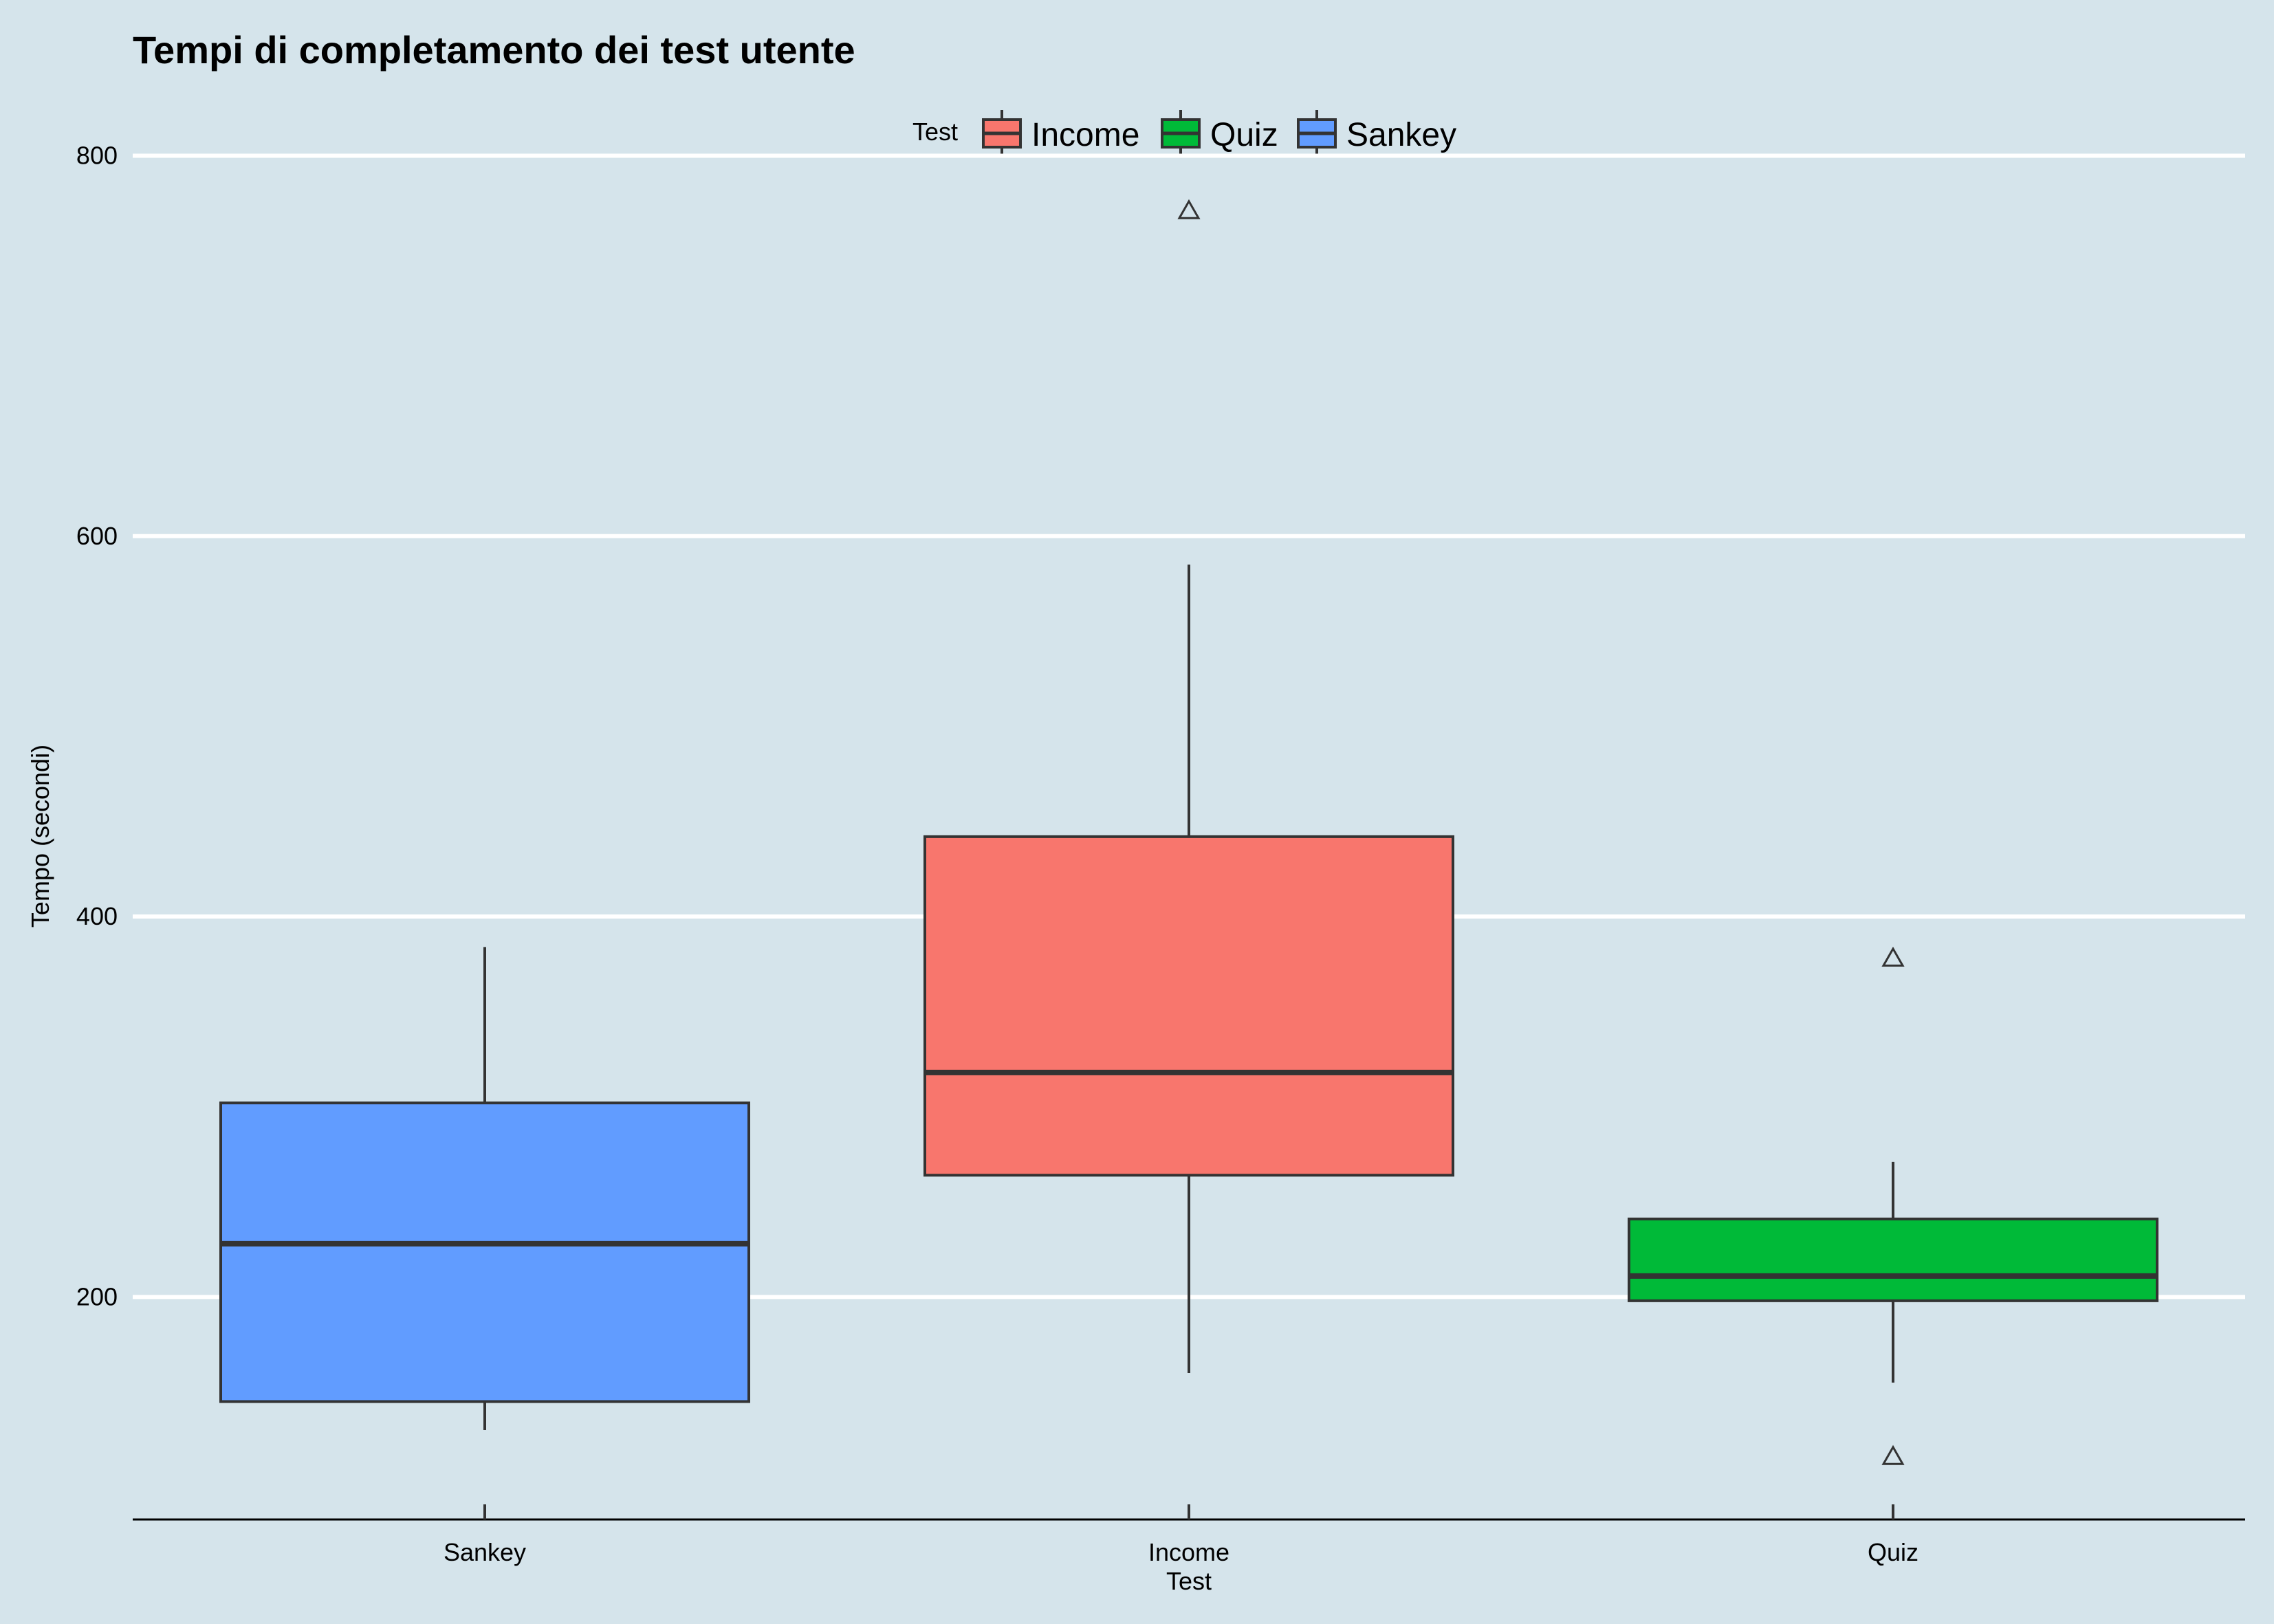  What do you see at coordinates (97, 536) in the screenshot?
I see `y-tick-label-600: 600` at bounding box center [97, 536].